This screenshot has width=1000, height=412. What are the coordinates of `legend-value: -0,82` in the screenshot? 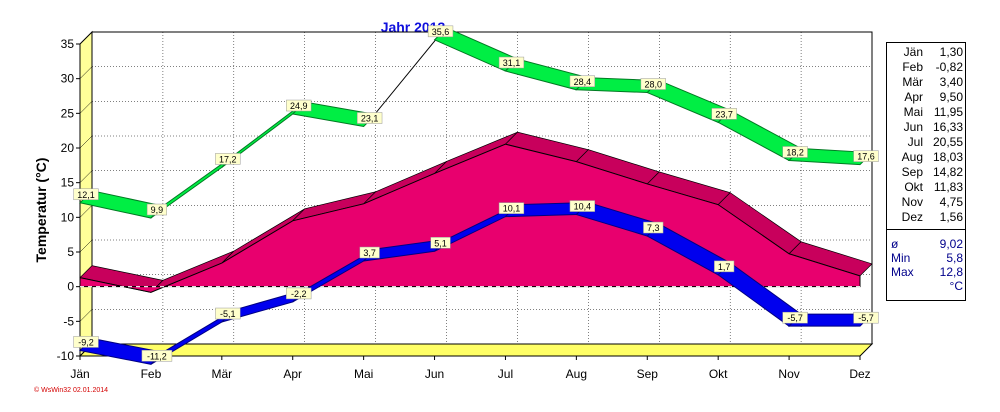 It's located at (949, 67).